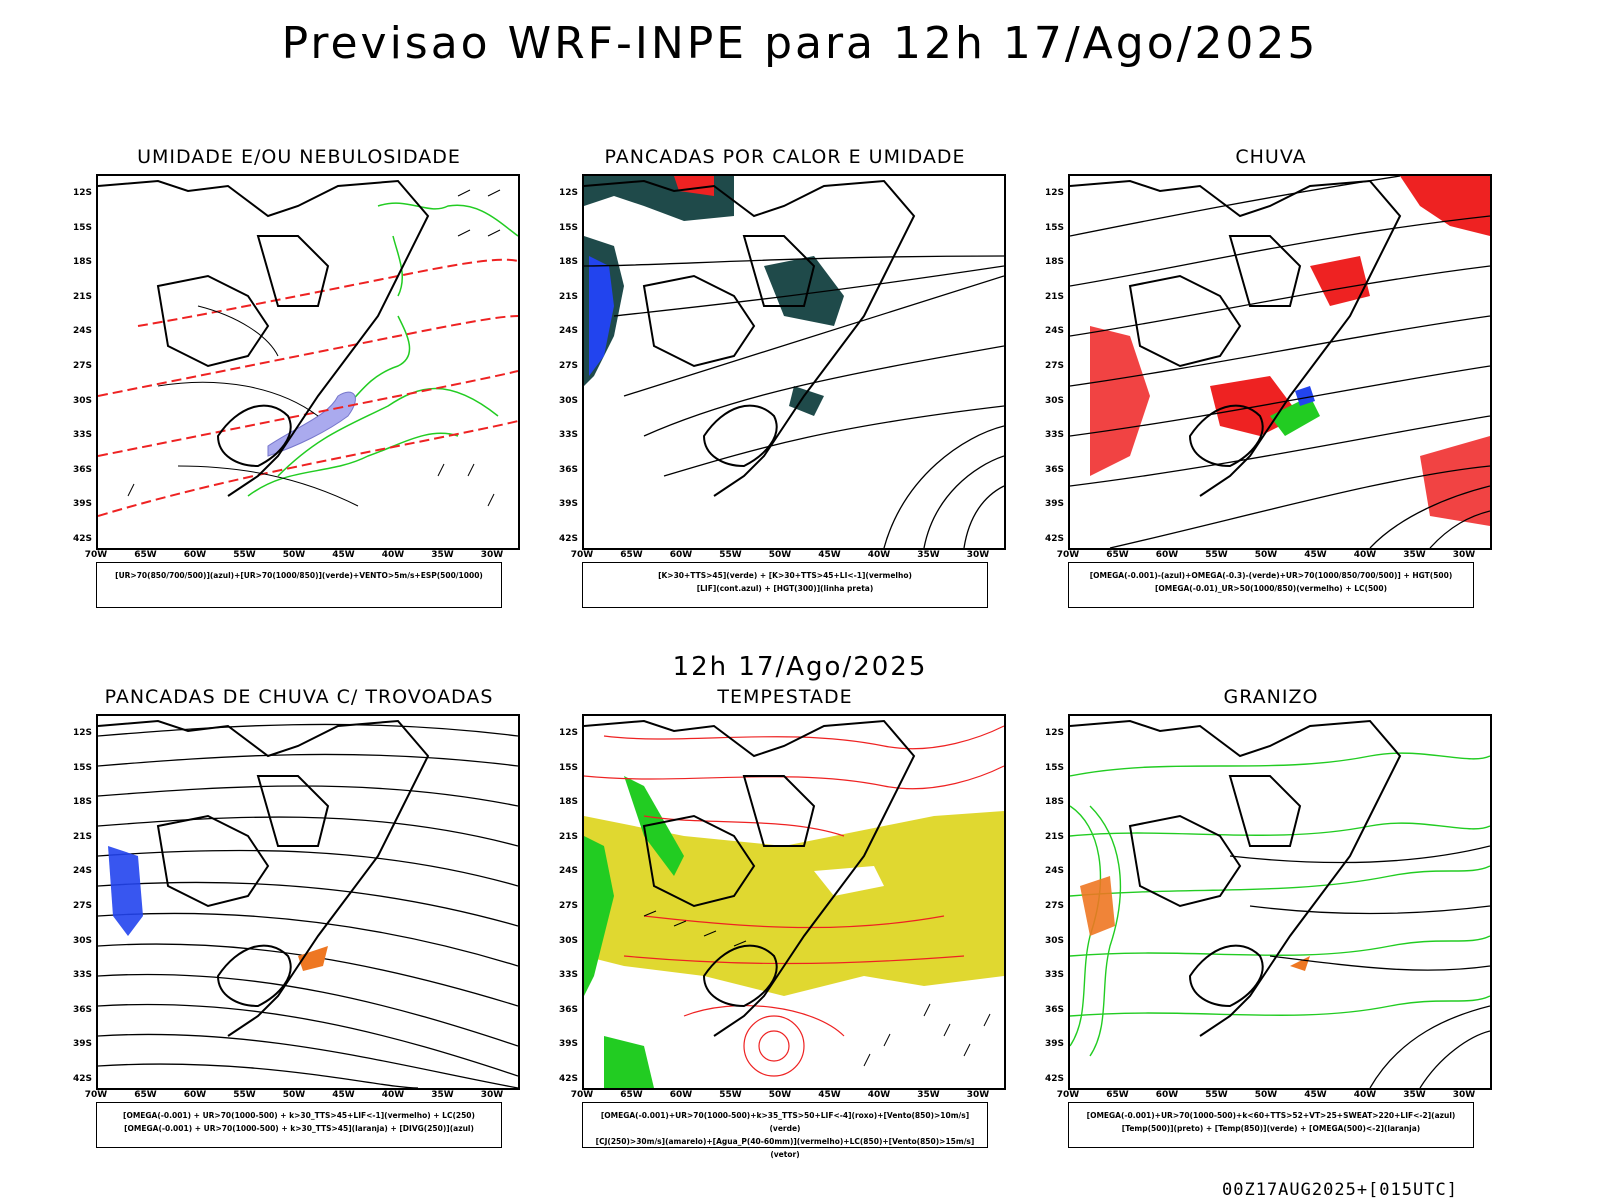  I want to click on panel-chuva: CHUVA, so click(1271, 386).